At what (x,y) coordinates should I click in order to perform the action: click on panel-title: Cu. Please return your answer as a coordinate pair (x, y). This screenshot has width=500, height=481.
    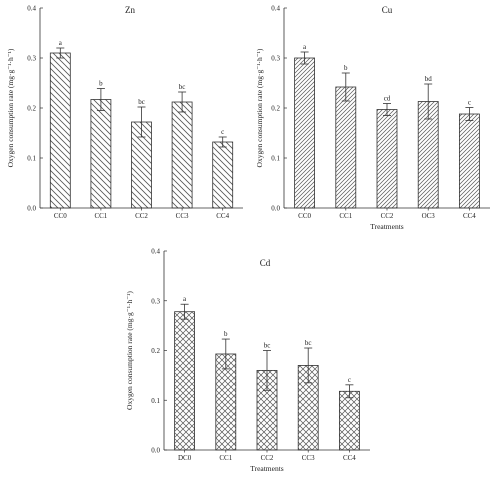
    Looking at the image, I should click on (387, 10).